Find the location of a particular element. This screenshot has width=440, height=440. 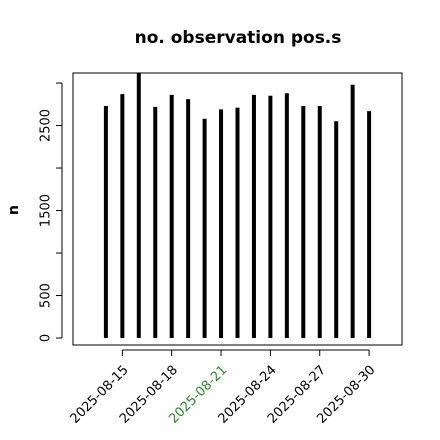

y-tick-label: 0 is located at coordinates (46, 338).